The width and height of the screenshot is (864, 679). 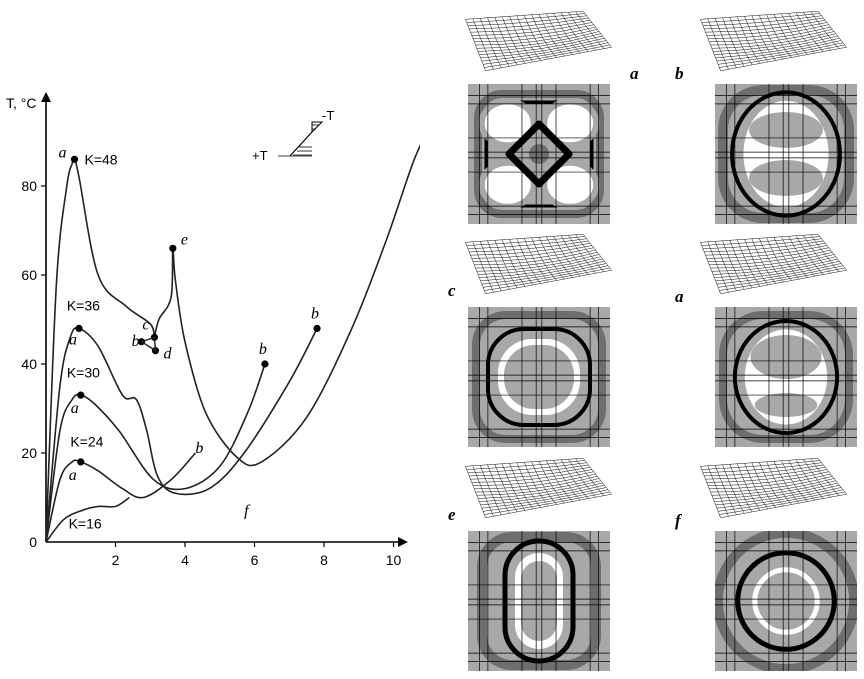 I want to click on inset-plus-label: +T, so click(x=260, y=155).